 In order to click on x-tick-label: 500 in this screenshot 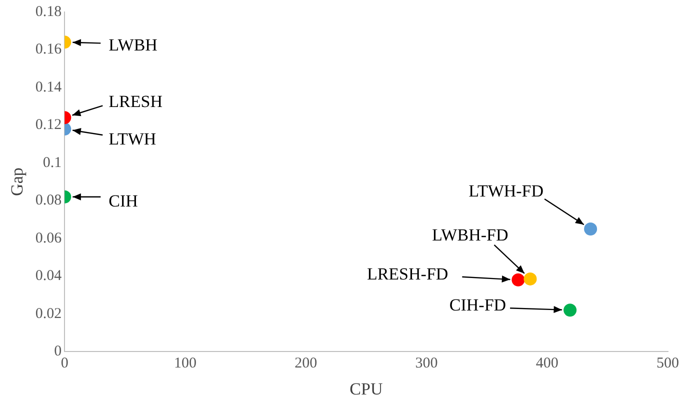, I will do `click(667, 364)`.